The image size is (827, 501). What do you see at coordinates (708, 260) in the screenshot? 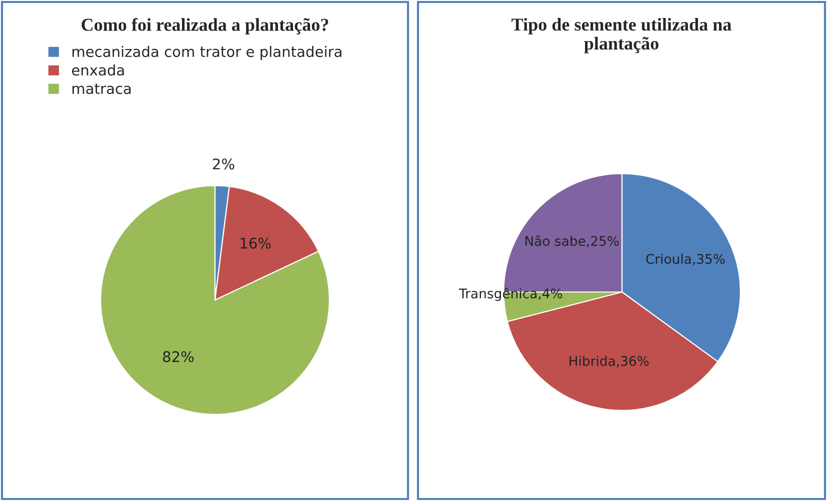
I see `data-label: ,35%` at bounding box center [708, 260].